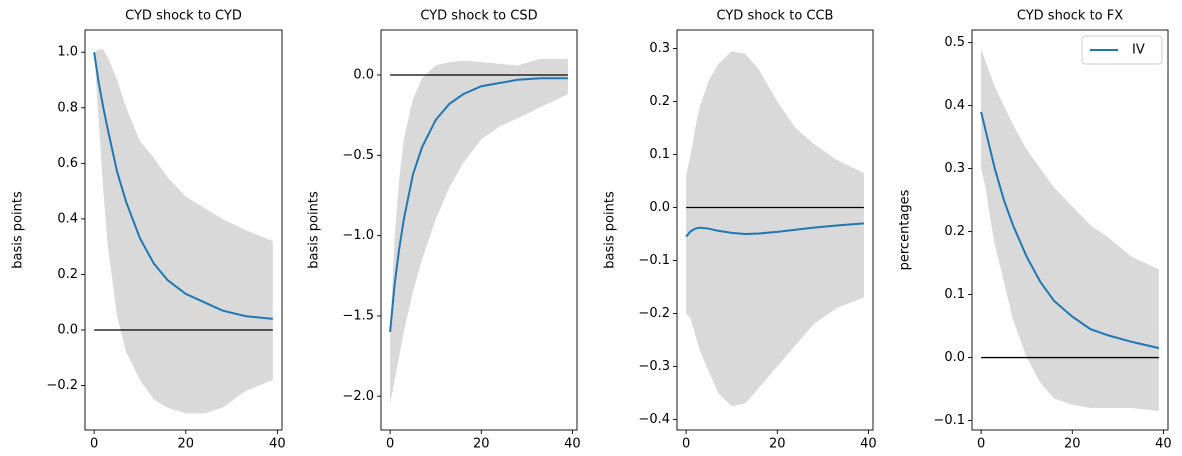 The width and height of the screenshot is (1182, 456). Describe the element at coordinates (1122, 50) in the screenshot. I see `legend-box` at that location.